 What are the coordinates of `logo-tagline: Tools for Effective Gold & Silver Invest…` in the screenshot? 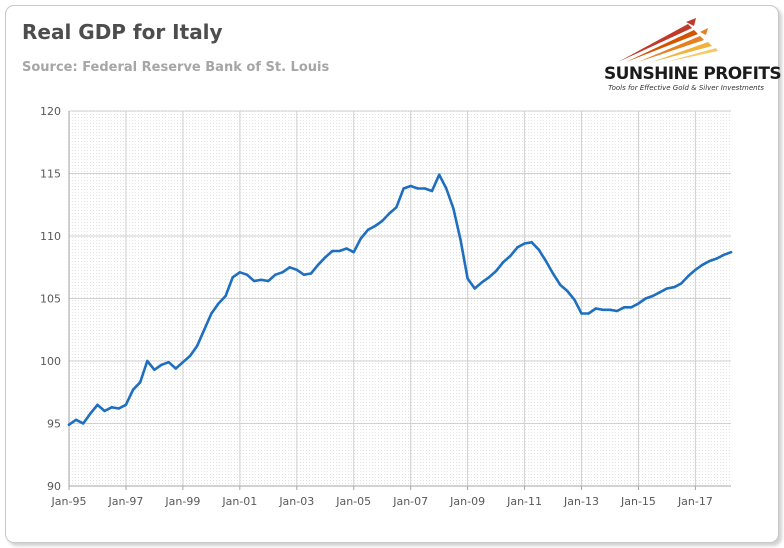 It's located at (686, 88).